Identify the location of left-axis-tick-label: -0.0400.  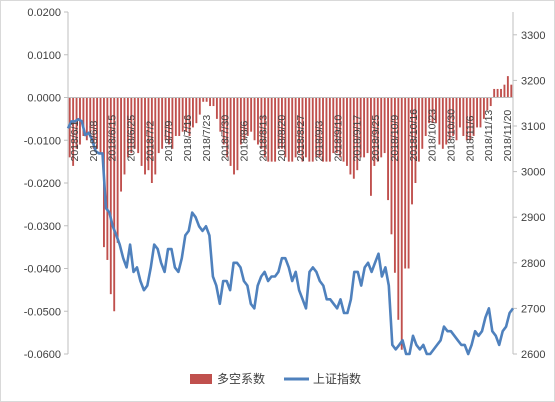
(42, 270).